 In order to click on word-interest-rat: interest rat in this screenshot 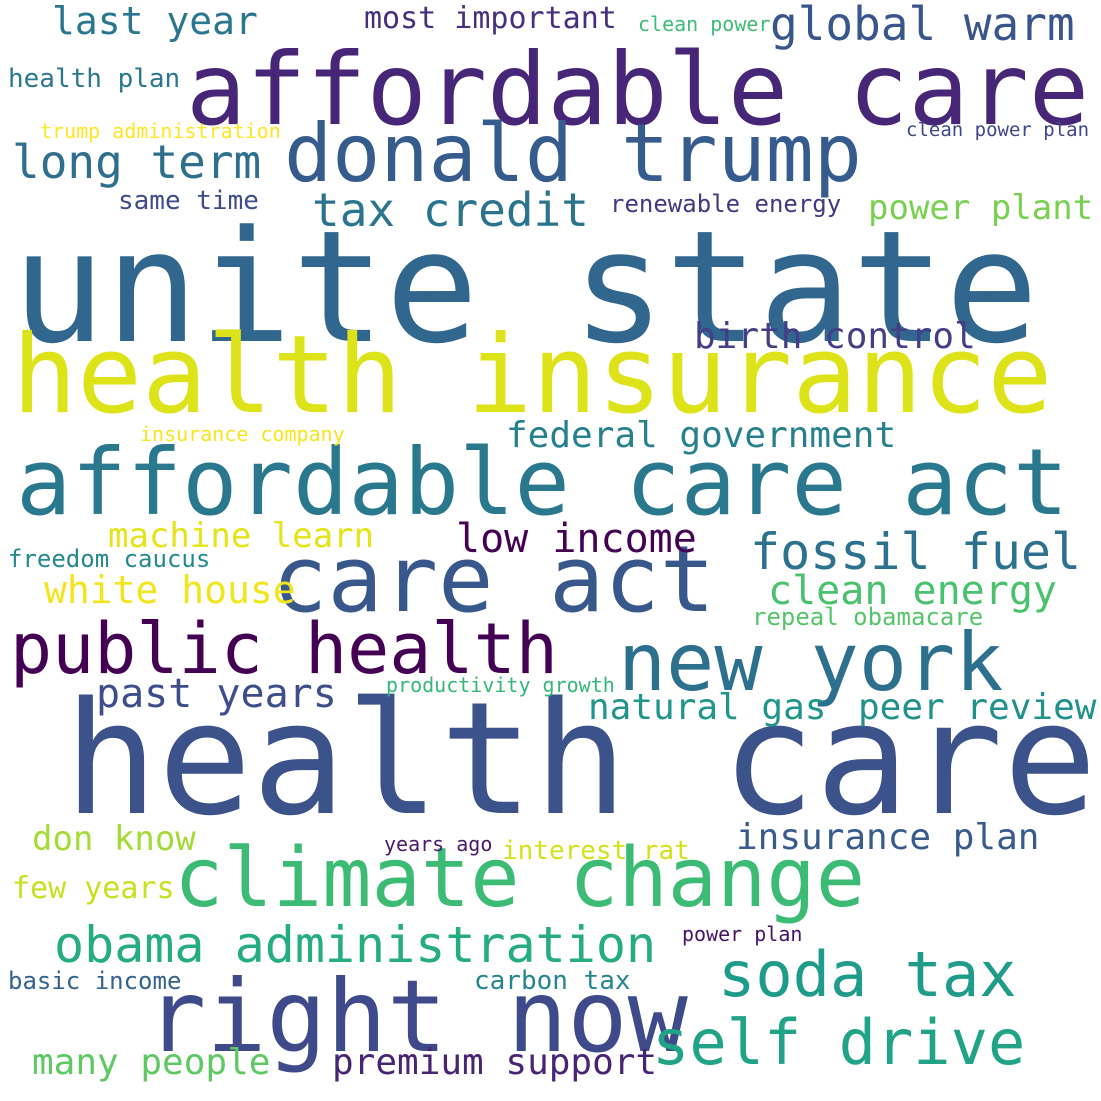, I will do `click(596, 851)`.